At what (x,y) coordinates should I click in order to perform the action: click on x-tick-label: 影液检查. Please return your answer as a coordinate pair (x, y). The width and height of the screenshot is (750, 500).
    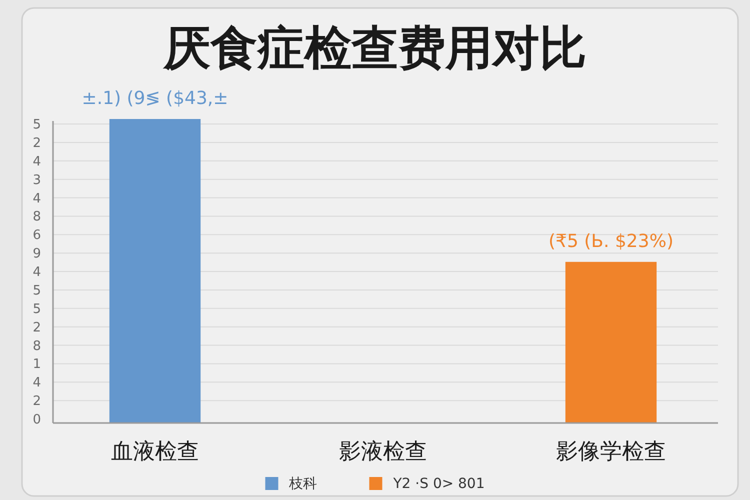
    Looking at the image, I should click on (383, 452).